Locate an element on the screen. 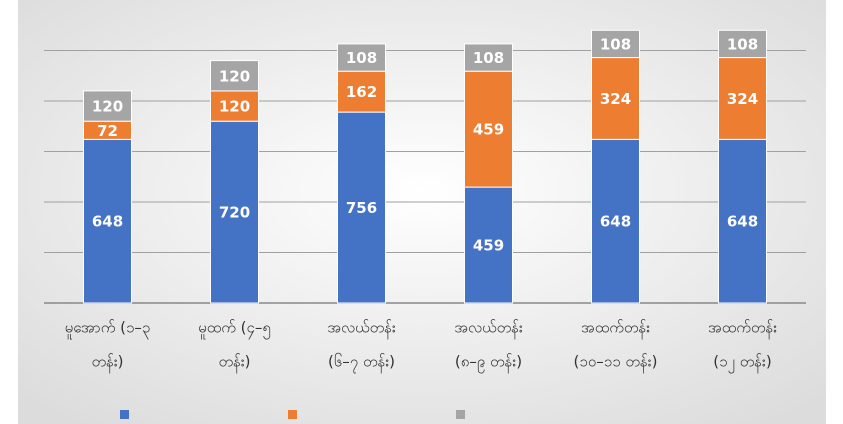 Image resolution: width=843 pixels, height=424 pixels. data-label: 162 is located at coordinates (361, 92).